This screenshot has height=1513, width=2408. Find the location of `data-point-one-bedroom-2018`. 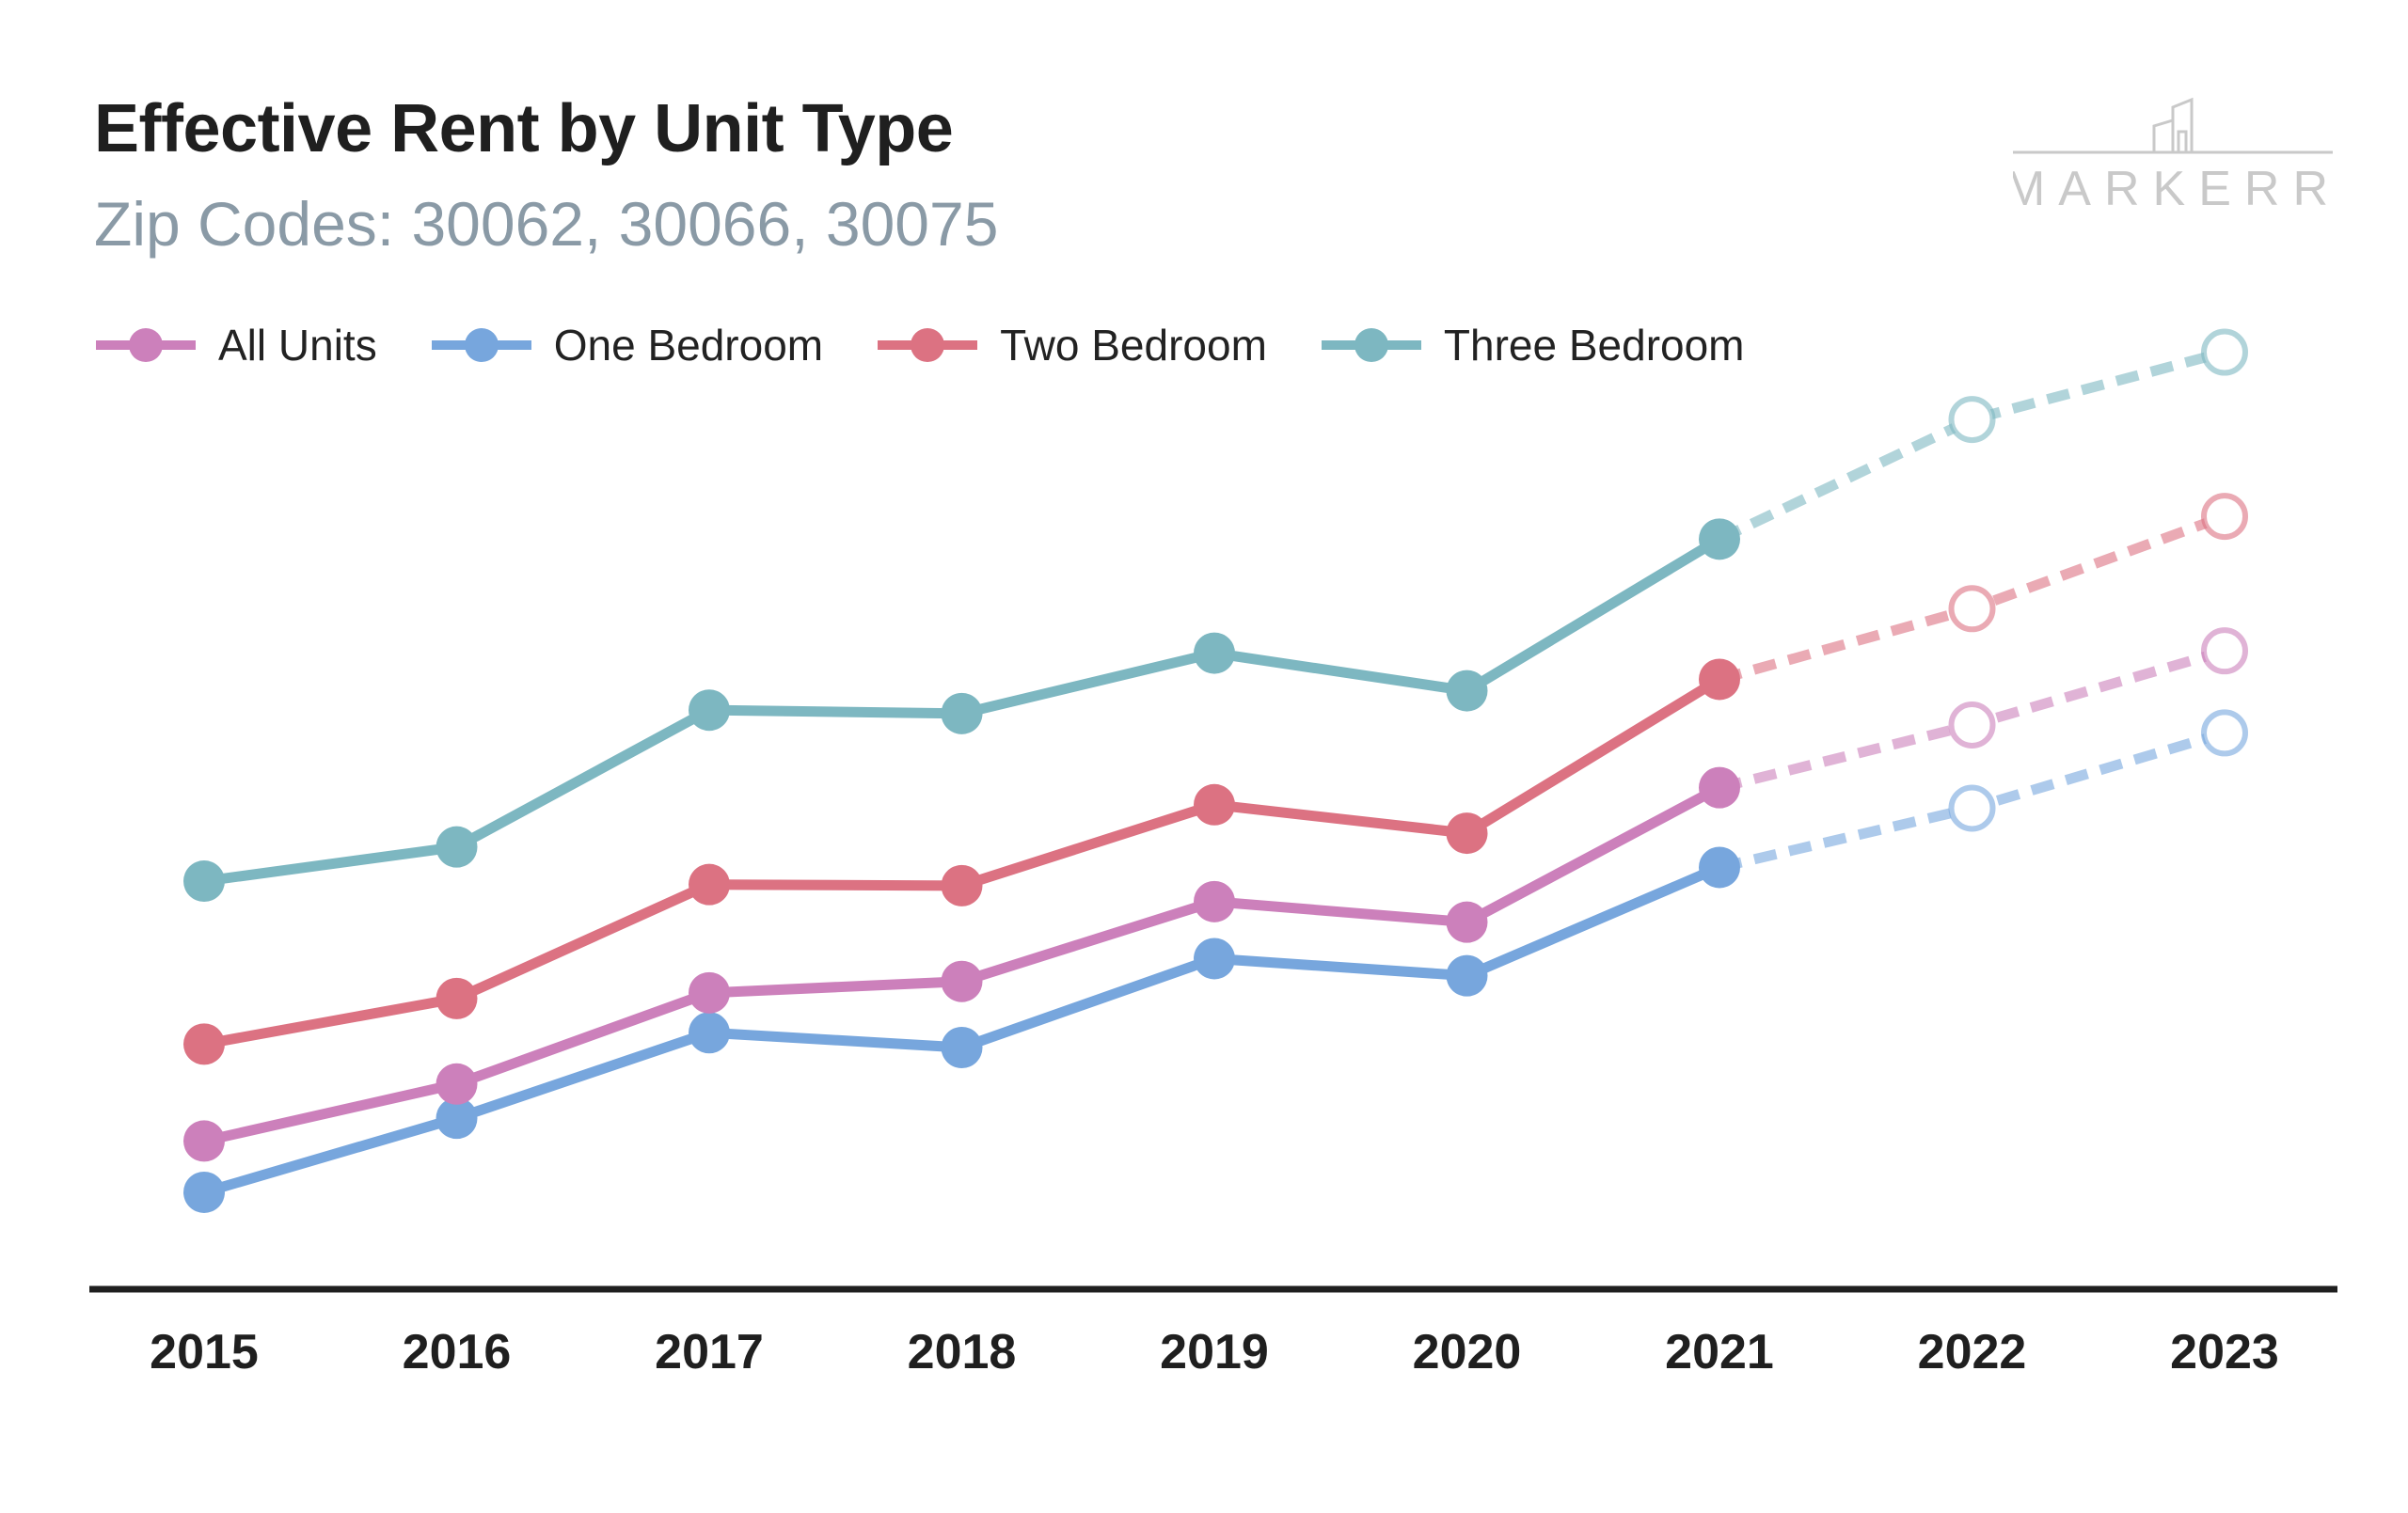

data-point-one-bedroom-2018 is located at coordinates (962, 1048).